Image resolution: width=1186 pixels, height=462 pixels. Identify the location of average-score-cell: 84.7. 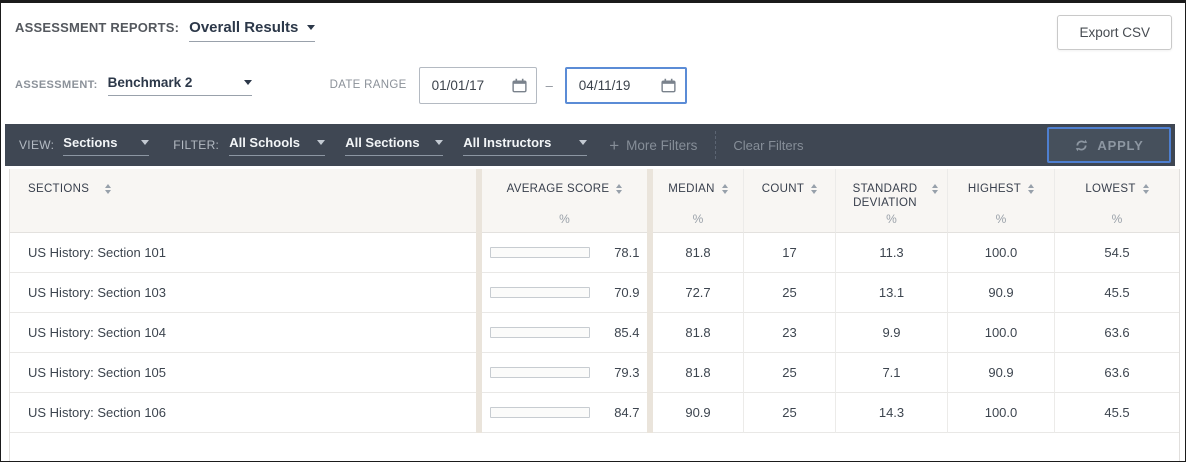
(564, 413).